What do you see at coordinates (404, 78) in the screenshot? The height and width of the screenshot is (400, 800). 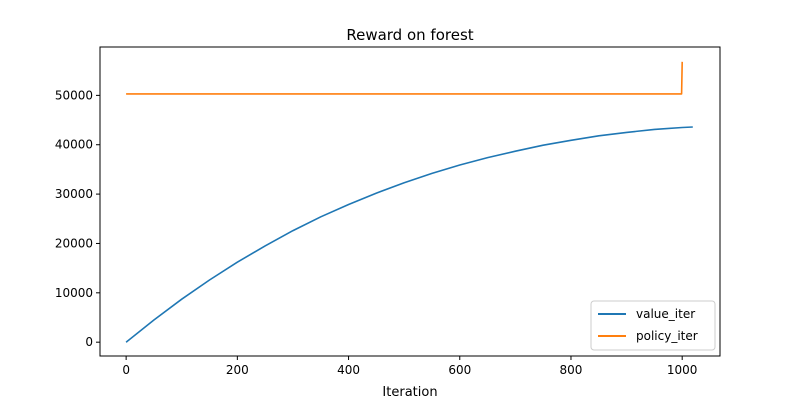 I see `series-line-policy-iter` at bounding box center [404, 78].